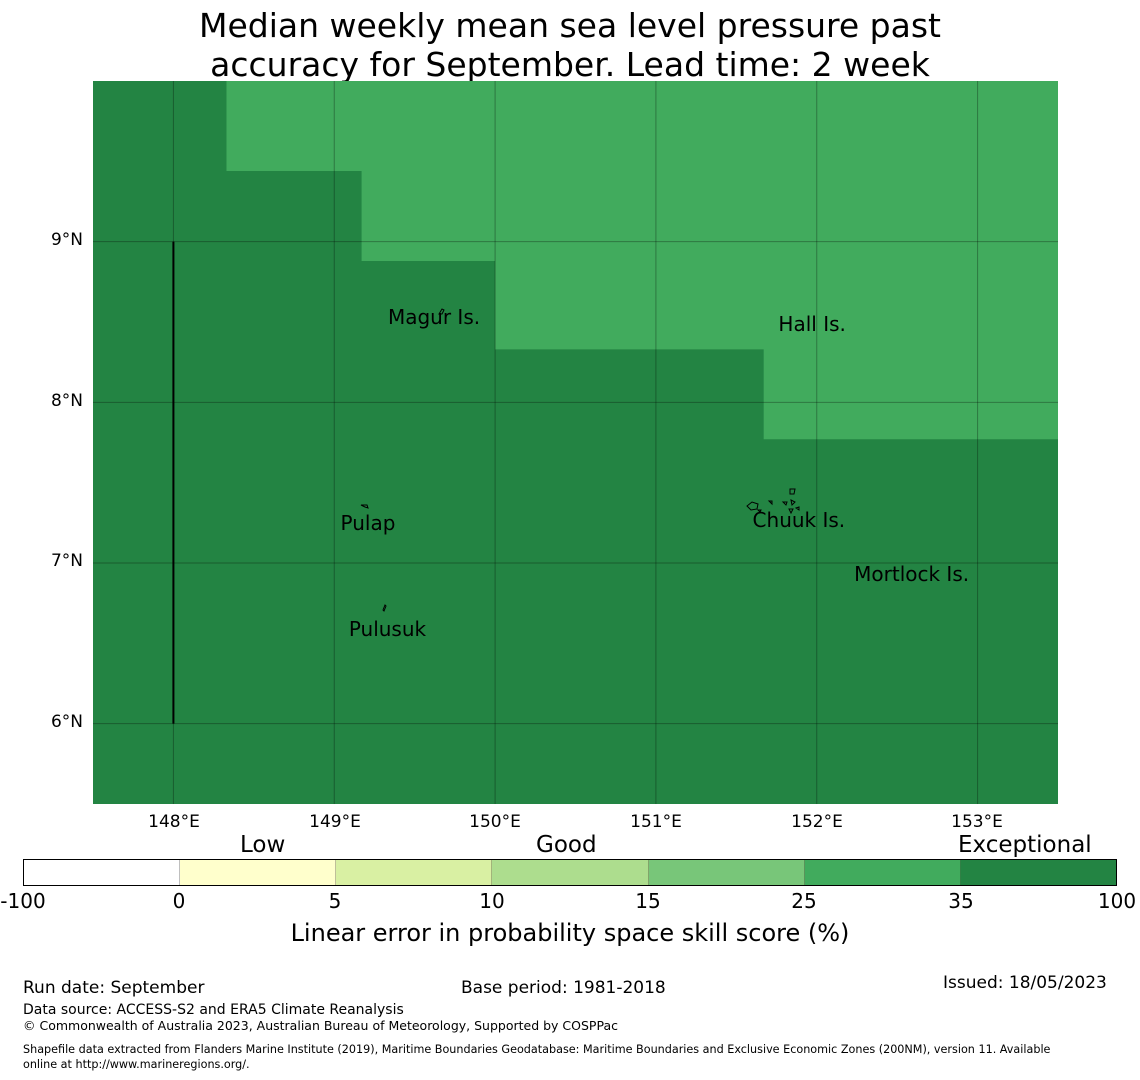 The image size is (1140, 1080). I want to click on lat-label-9n: 9°N, so click(66, 240).